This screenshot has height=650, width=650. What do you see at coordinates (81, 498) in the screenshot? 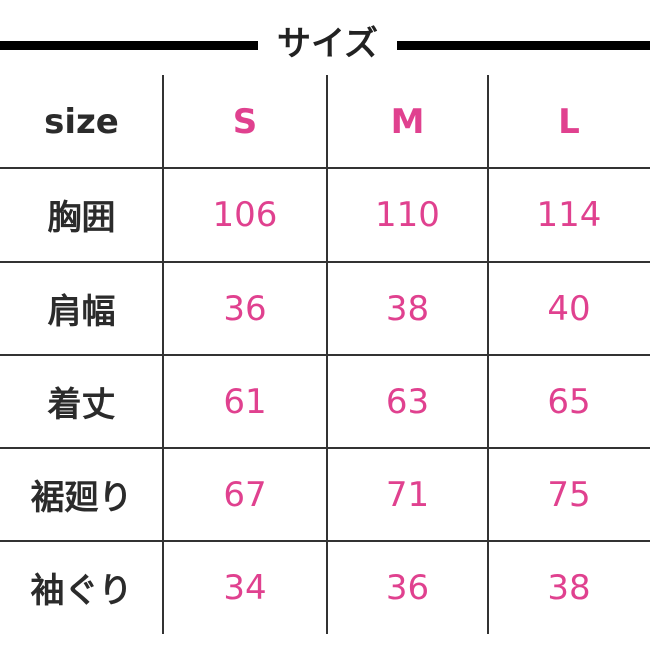
I see `row-label: 裾廻り` at bounding box center [81, 498].